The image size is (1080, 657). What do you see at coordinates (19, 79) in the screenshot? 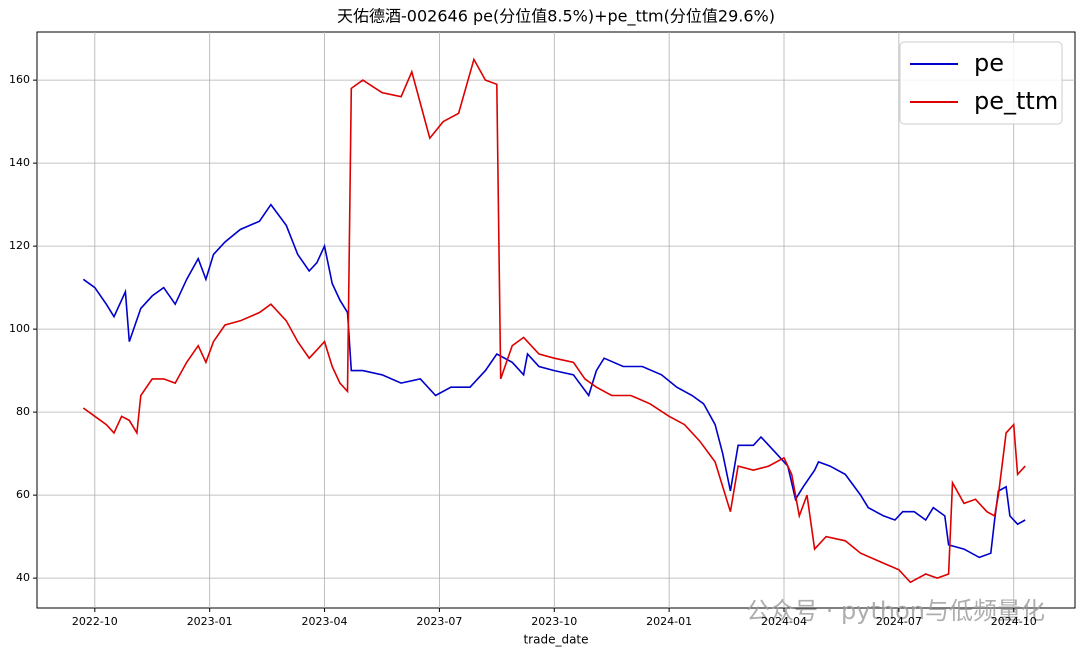
I see `y-tick-label: 160` at bounding box center [19, 79].